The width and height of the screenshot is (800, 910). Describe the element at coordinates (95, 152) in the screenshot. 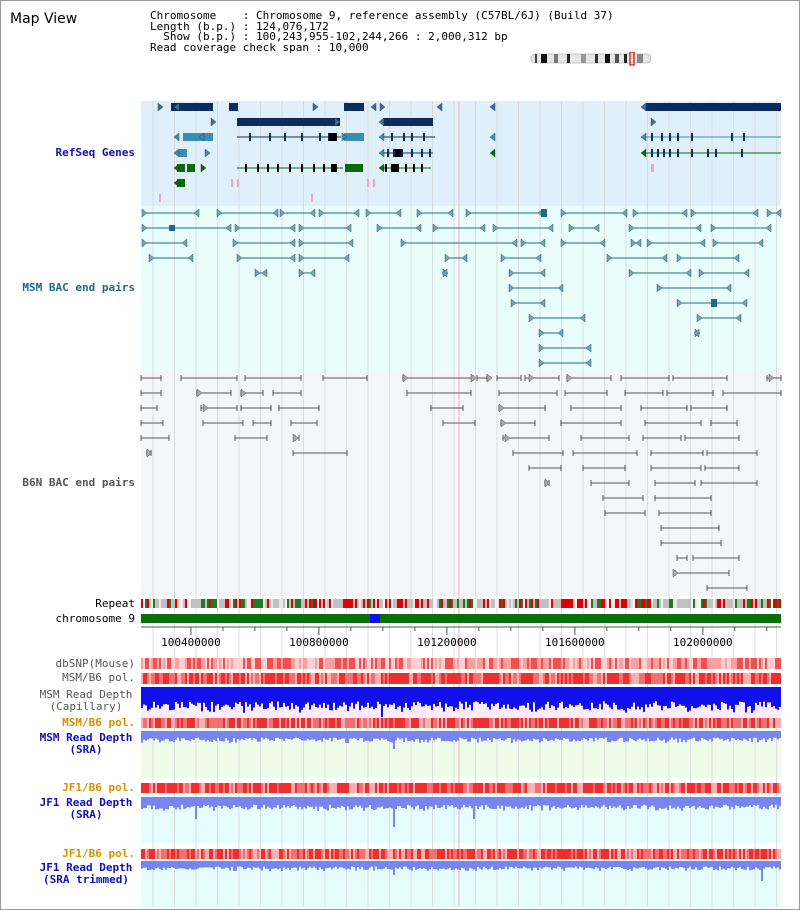

I see `refseq-genes-label: RefSeq Genes` at that location.